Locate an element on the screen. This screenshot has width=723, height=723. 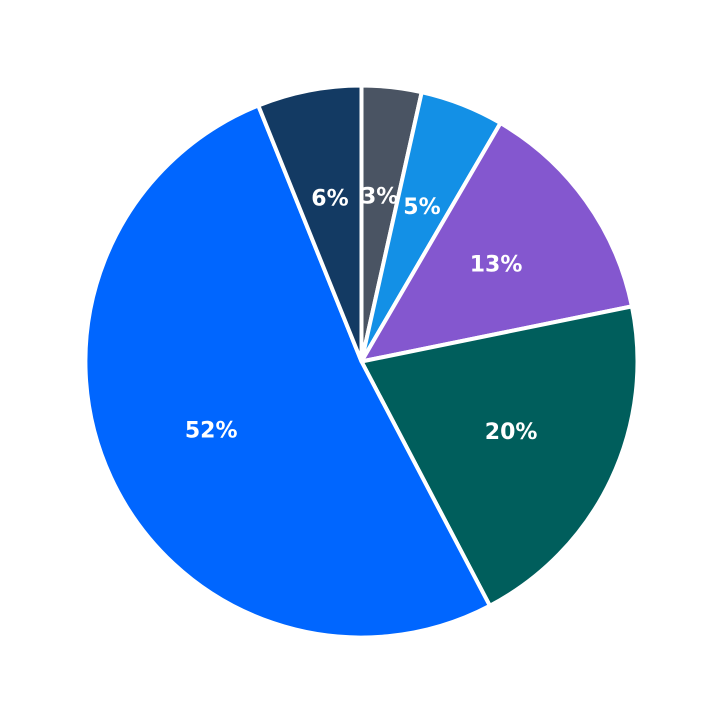
slice-label-3: 20% is located at coordinates (511, 432).